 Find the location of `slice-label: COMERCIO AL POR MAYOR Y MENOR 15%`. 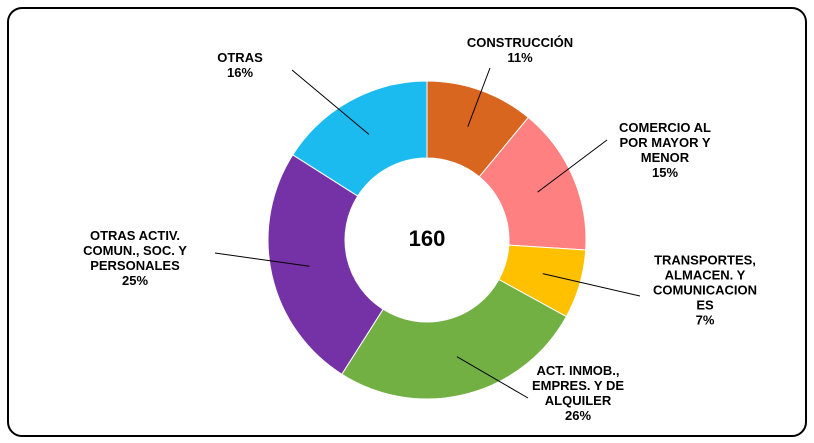

slice-label: COMERCIO AL POR MAYOR Y MENOR 15% is located at coordinates (665, 150).